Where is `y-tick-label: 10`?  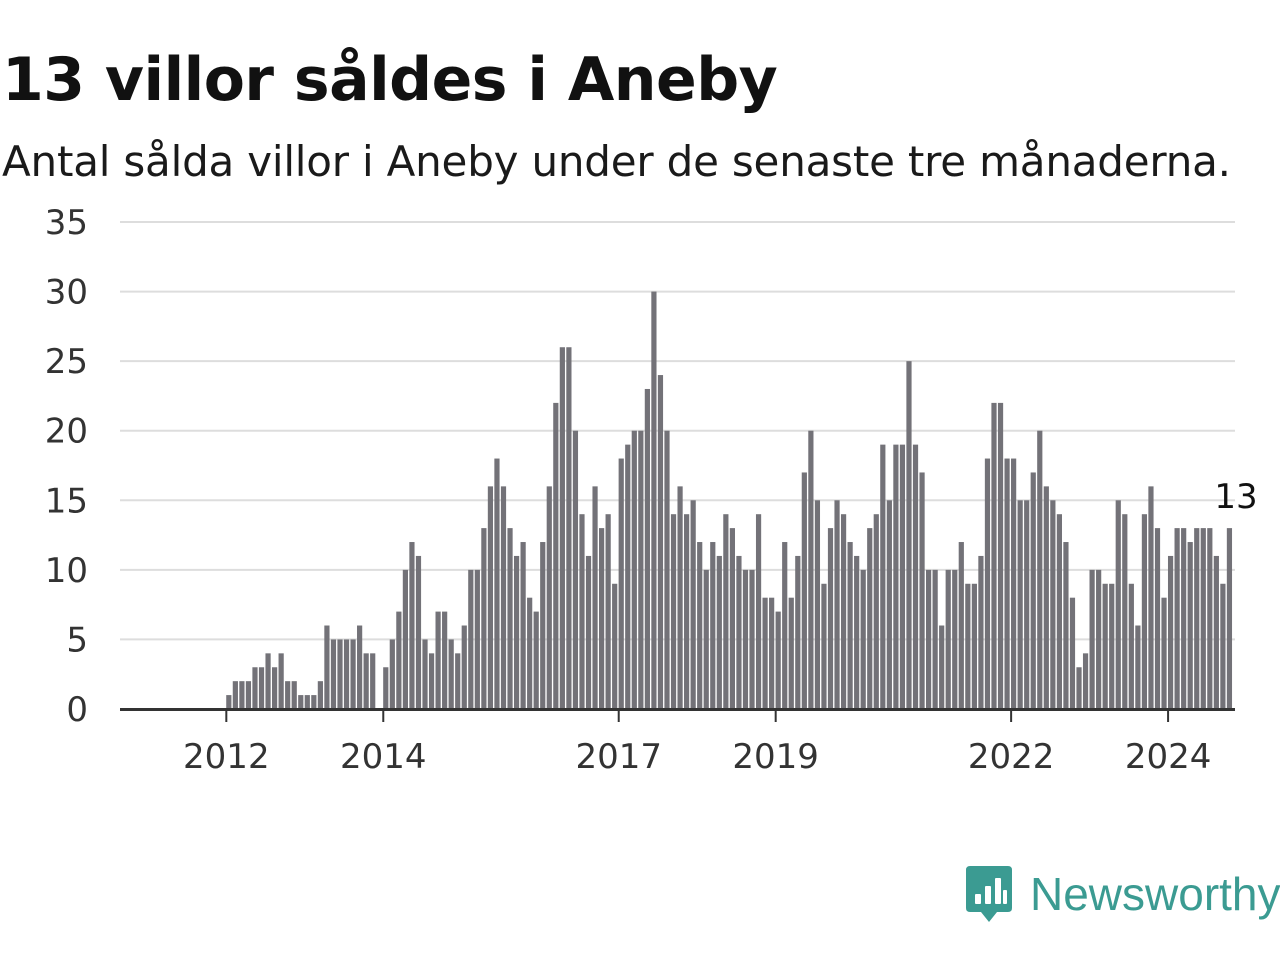
y-tick-label: 10 is located at coordinates (66, 571).